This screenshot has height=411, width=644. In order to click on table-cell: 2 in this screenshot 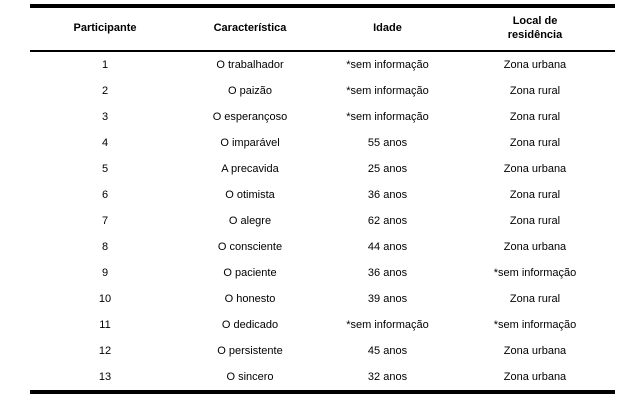, I will do `click(105, 90)`.